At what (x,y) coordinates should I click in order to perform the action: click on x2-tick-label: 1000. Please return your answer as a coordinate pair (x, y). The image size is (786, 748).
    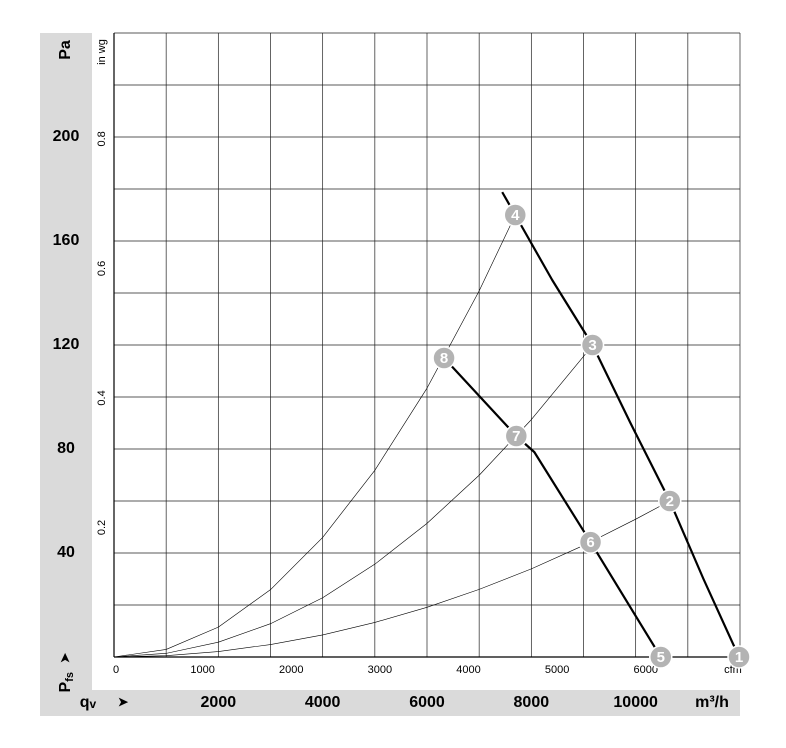
    Looking at the image, I should click on (202, 670).